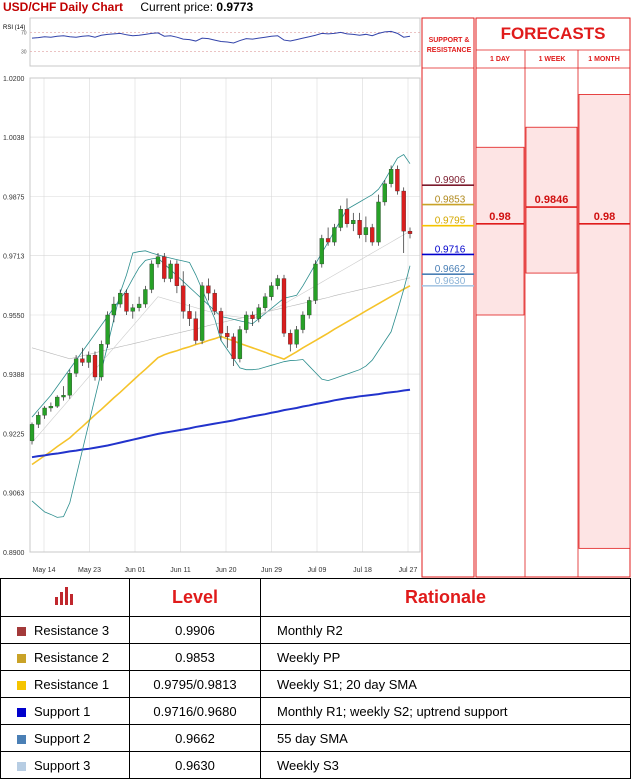 This screenshot has width=631, height=779. What do you see at coordinates (195, 684) in the screenshot?
I see `level-value: 0.9795/0.9813` at bounding box center [195, 684].